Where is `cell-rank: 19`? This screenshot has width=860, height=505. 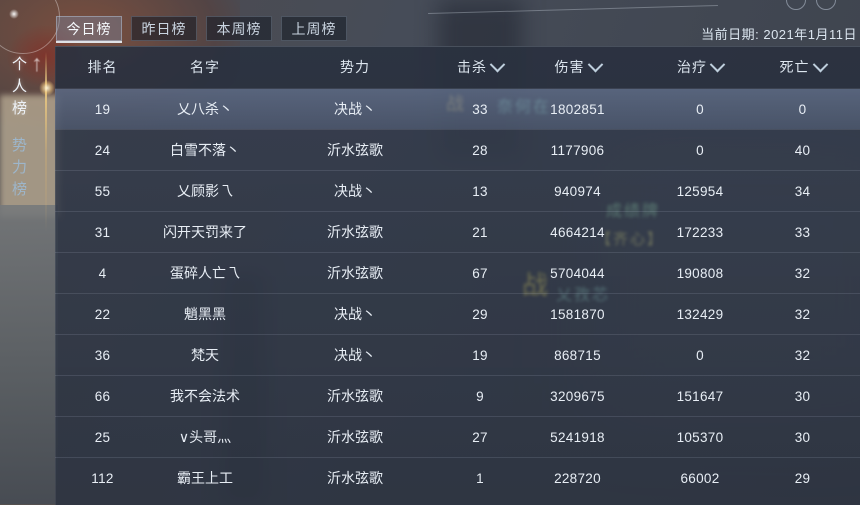 cell-rank: 19 is located at coordinates (102, 109).